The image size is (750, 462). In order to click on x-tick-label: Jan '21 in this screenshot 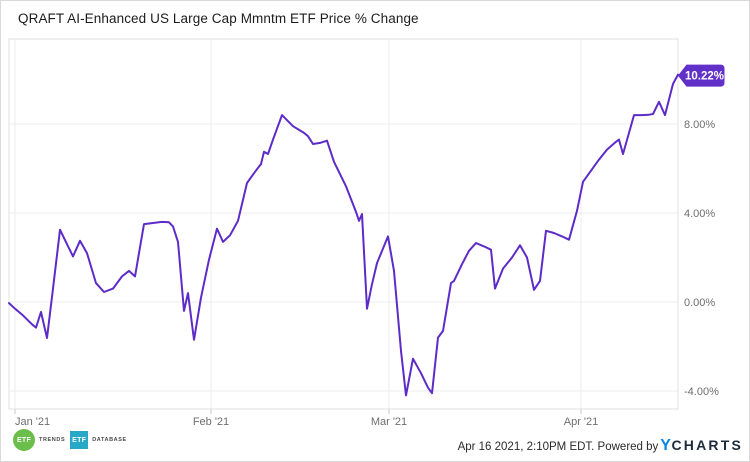, I will do `click(32, 422)`.